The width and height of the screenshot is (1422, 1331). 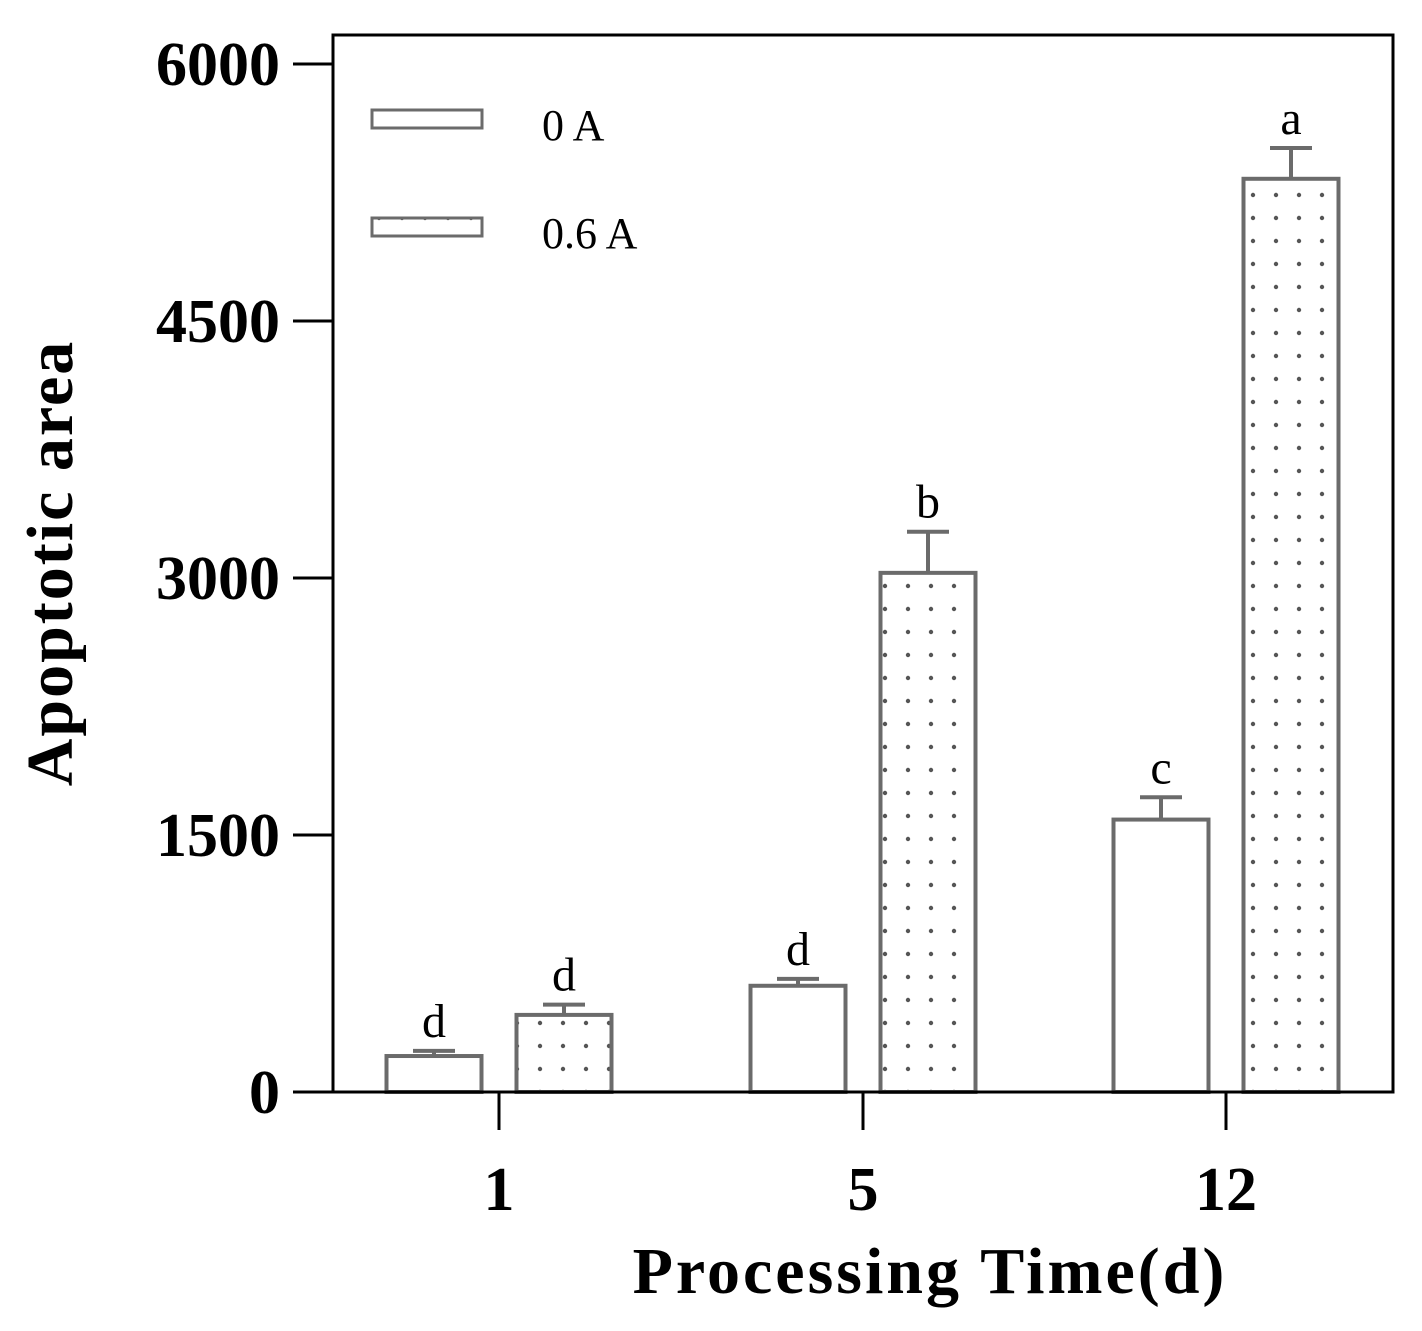 I want to click on significance-label: c, so click(x=1160, y=767).